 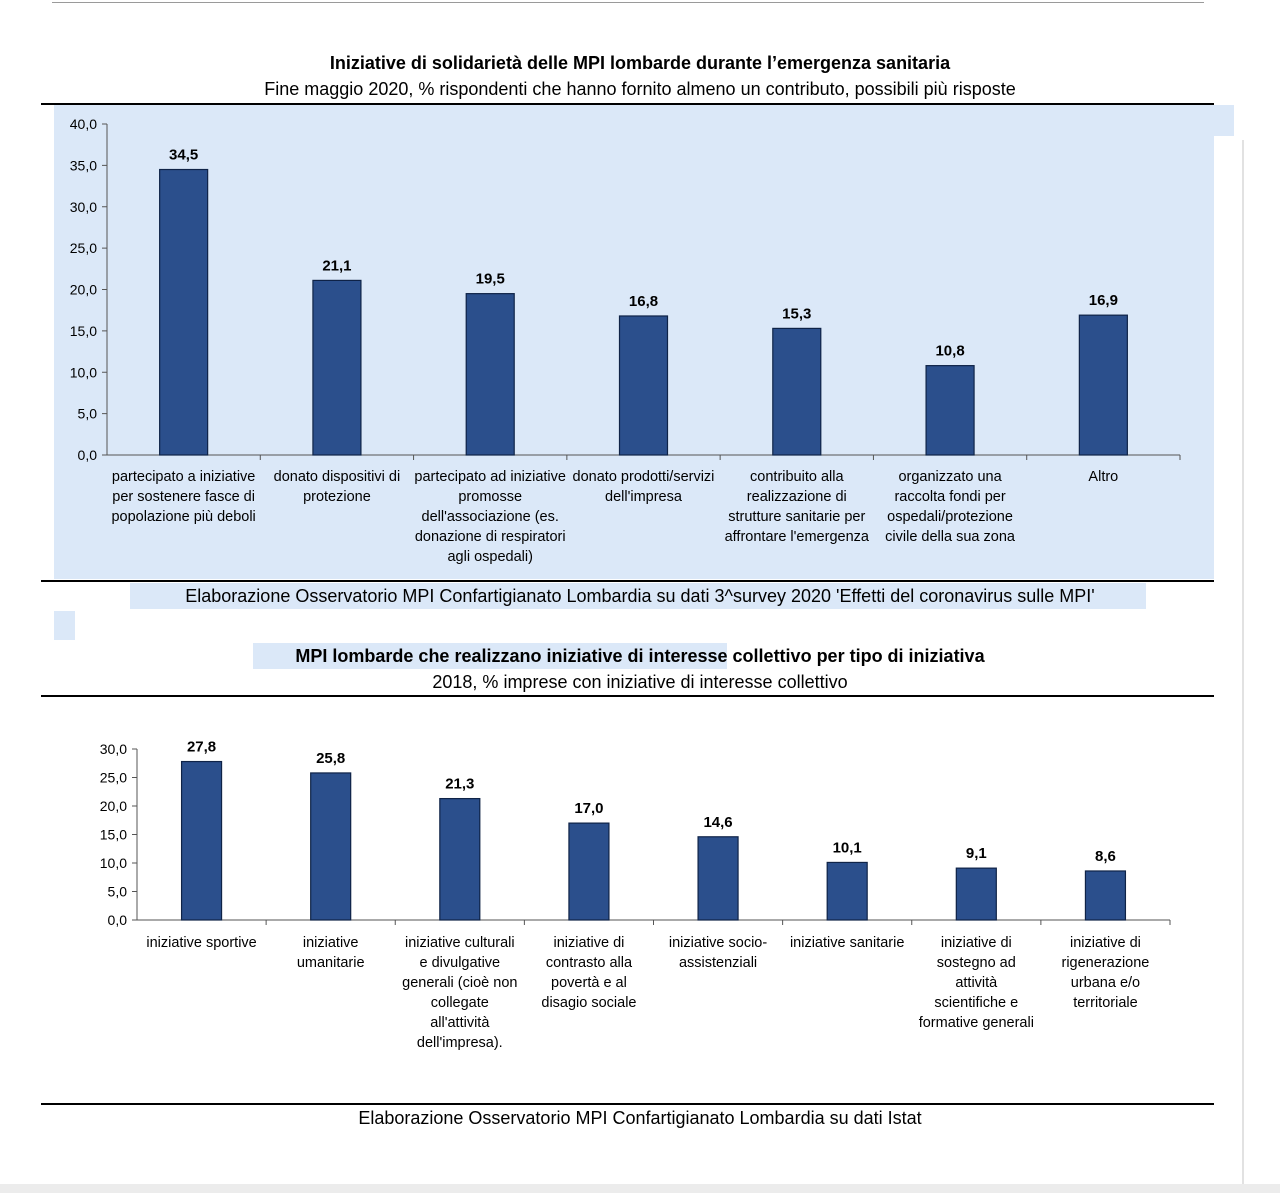 What do you see at coordinates (950, 517) in the screenshot?
I see `x-category-label-line: ospedali/protezione` at bounding box center [950, 517].